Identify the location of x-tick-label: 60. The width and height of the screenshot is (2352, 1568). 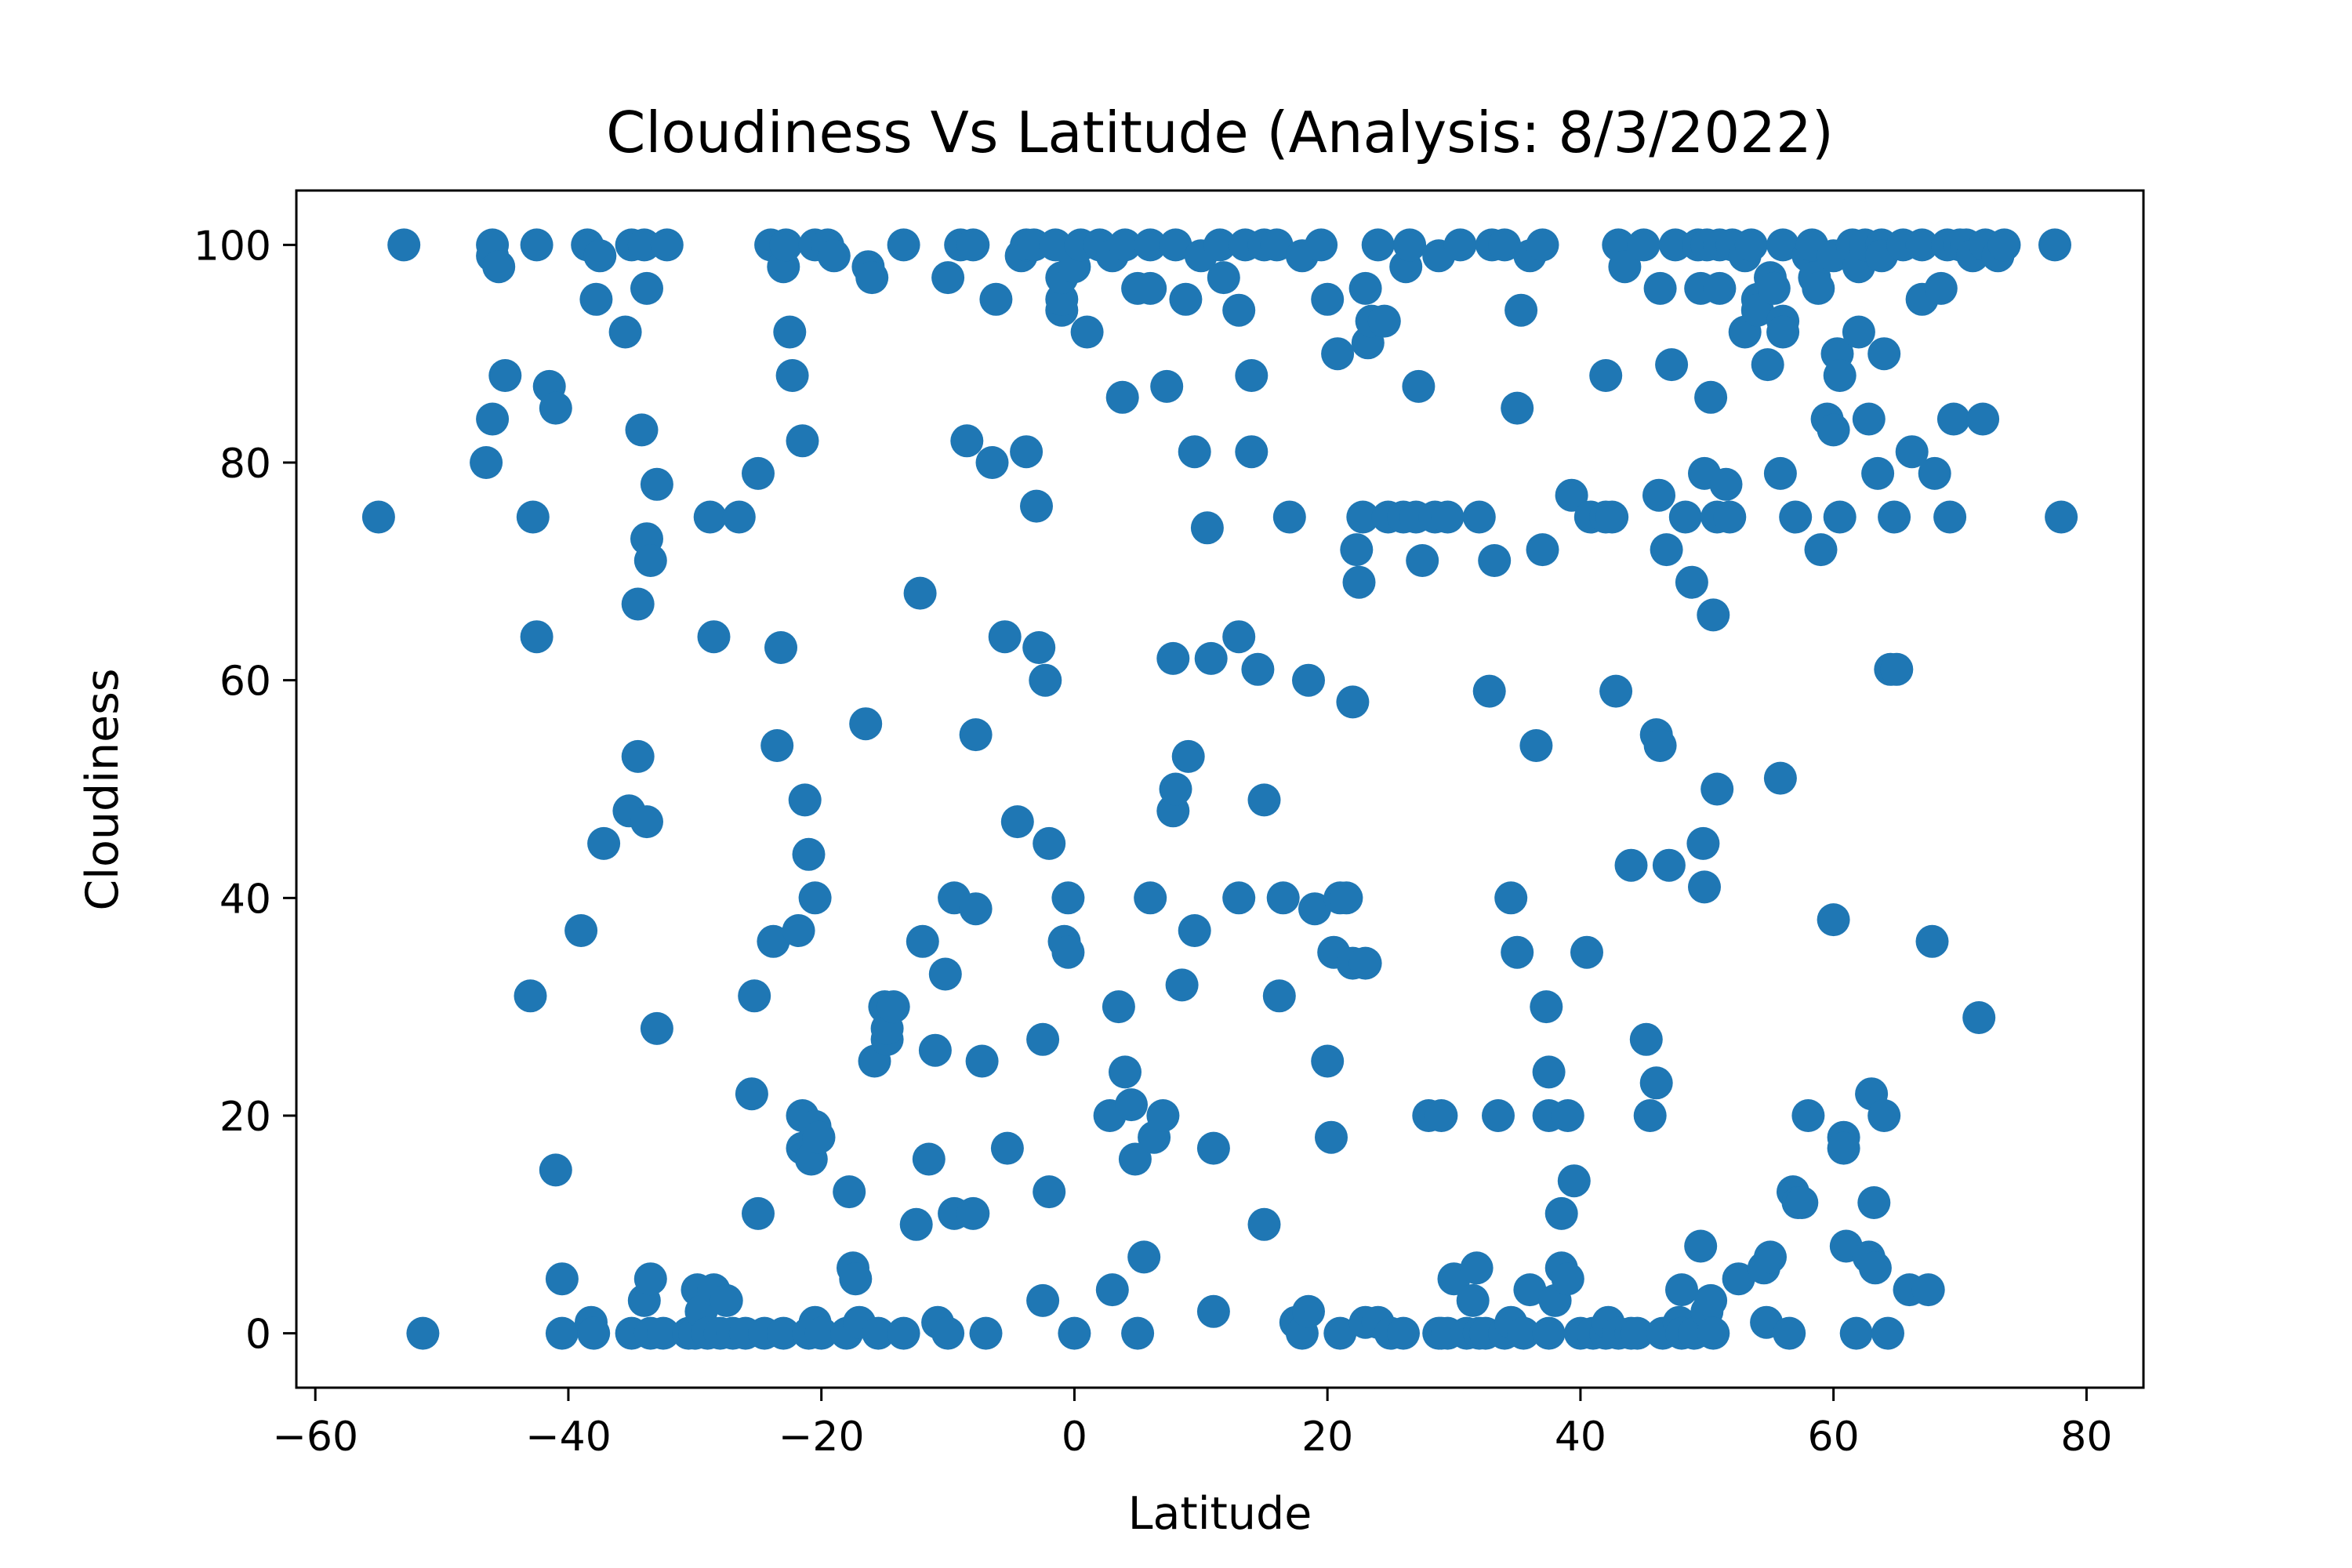
(1834, 1437).